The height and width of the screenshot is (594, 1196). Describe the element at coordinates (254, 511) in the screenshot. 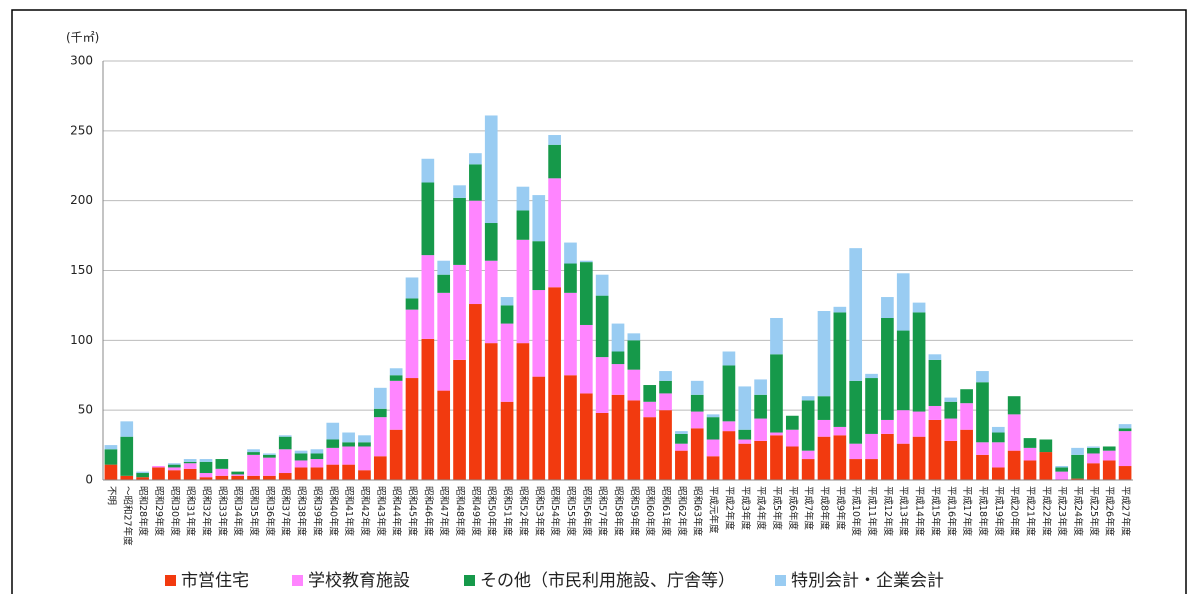

I see `x-tick-label: 昭和35年度` at that location.